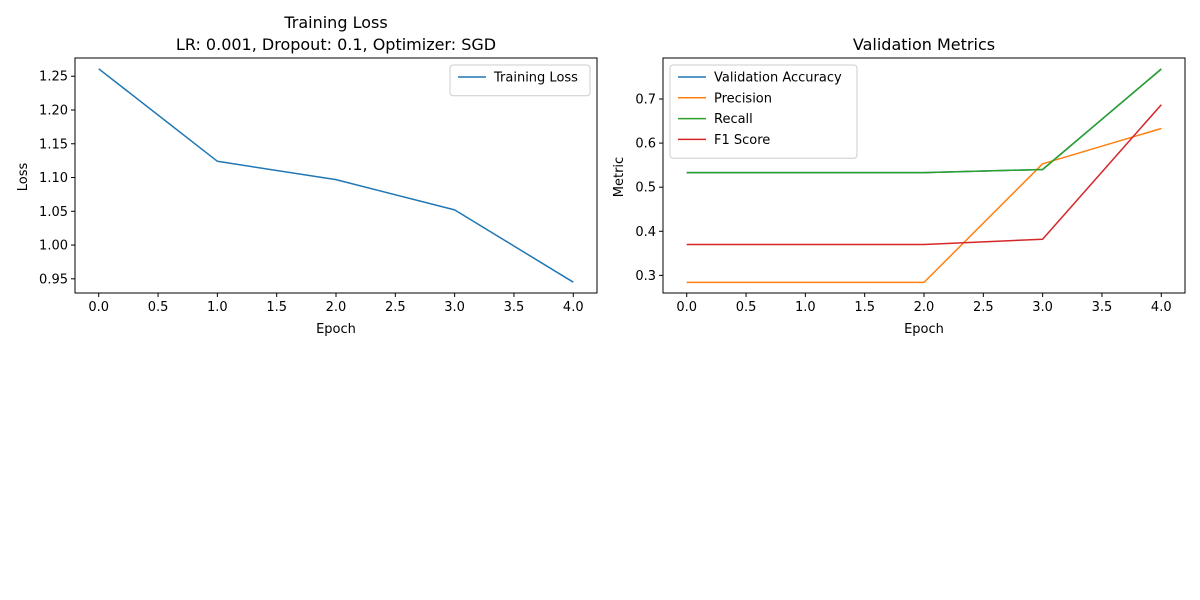  What do you see at coordinates (53, 279) in the screenshot?
I see `y-tick-label: 0.95` at bounding box center [53, 279].